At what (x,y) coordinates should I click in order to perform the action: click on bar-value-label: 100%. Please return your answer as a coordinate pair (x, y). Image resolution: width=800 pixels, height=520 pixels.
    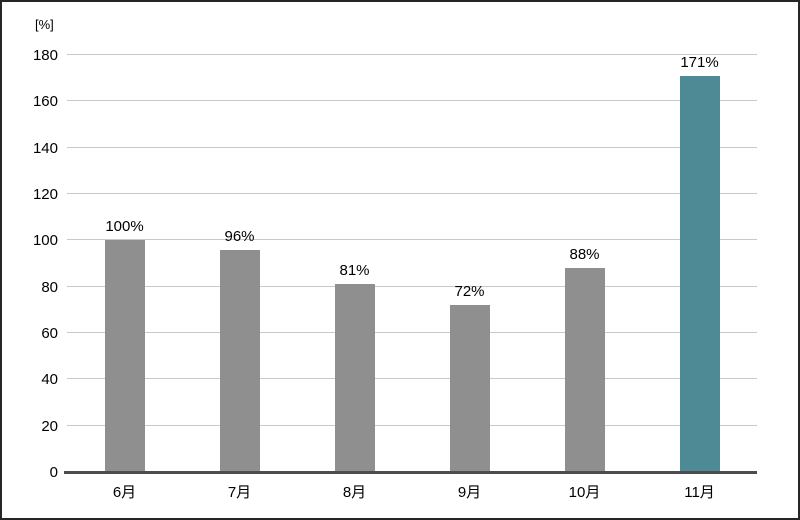
    Looking at the image, I should click on (124, 227).